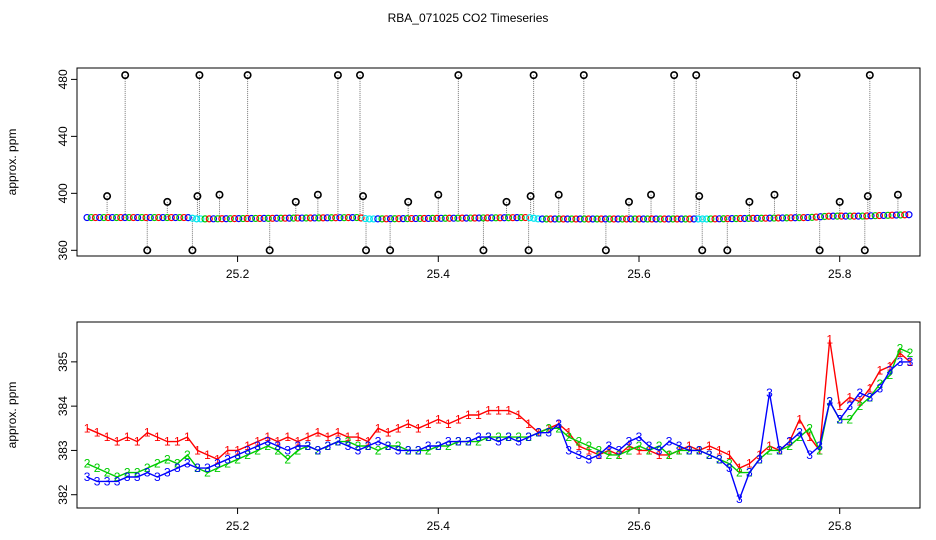  I want to click on y-axis-label: approx. ppm, so click(12, 415).